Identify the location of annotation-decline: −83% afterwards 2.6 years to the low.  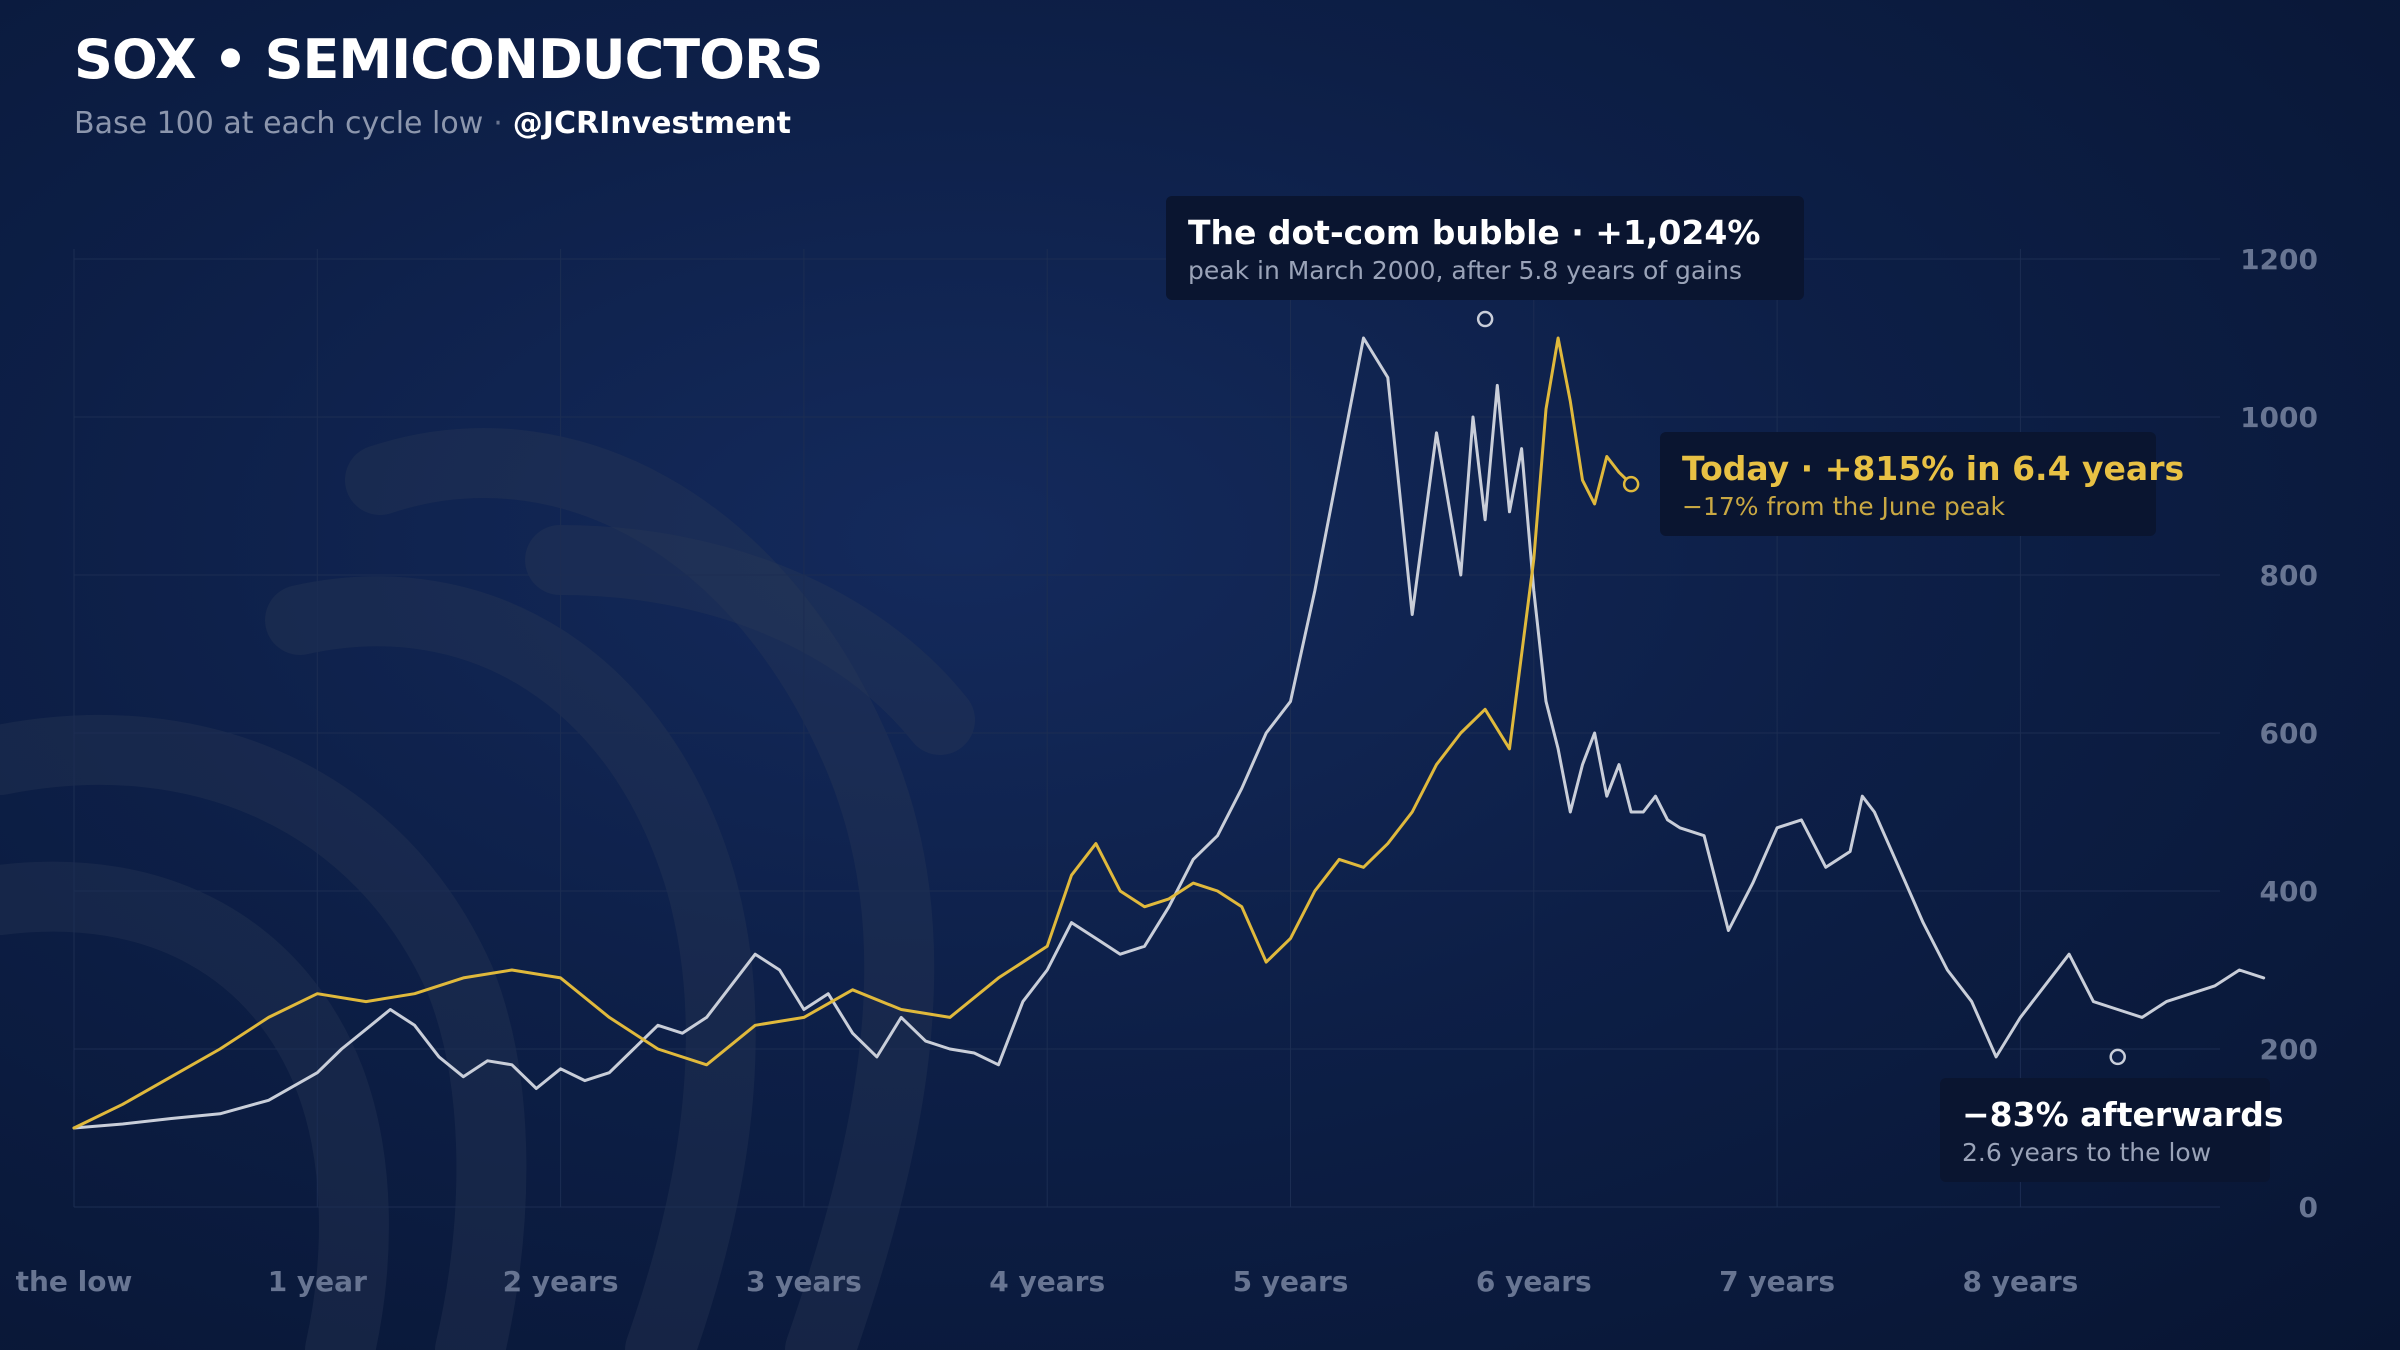
(2112, 1130).